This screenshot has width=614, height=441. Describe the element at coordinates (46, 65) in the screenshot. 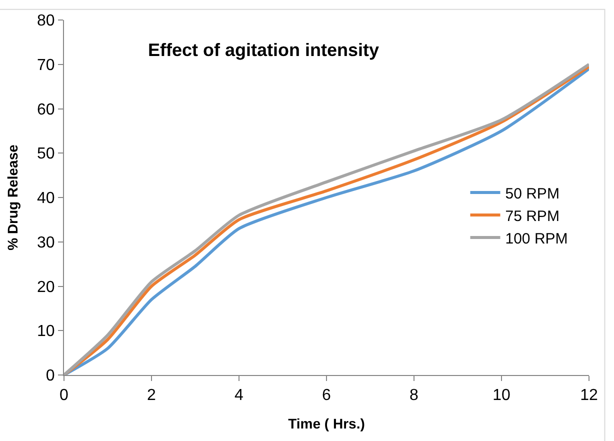

I see `y-tick-label: 70` at that location.